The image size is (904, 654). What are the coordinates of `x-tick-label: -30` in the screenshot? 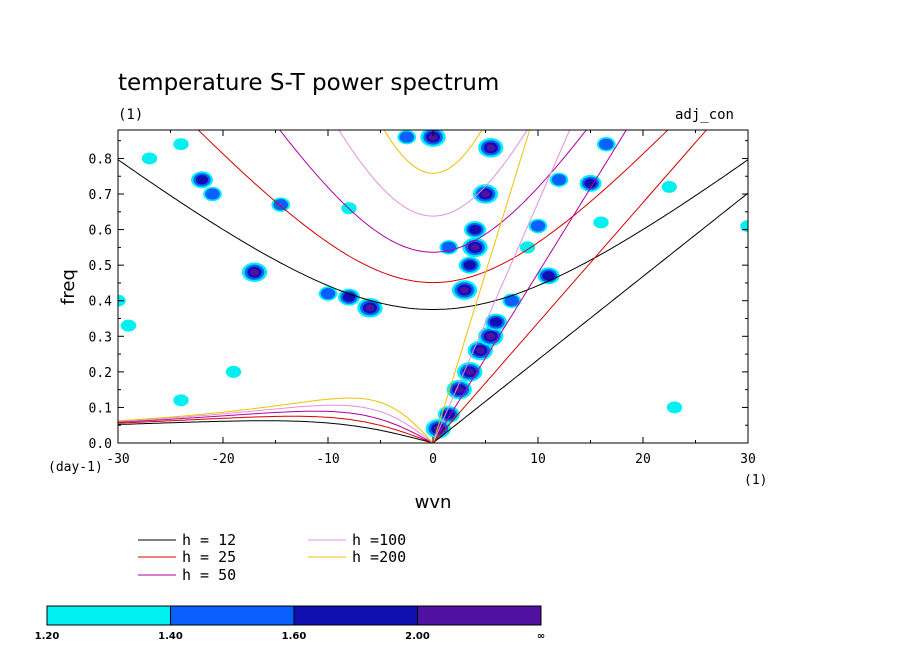 It's located at (117, 459).